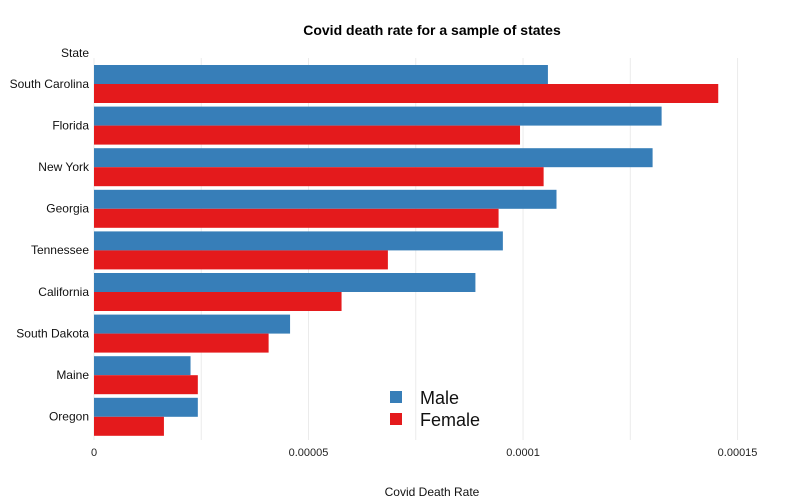  I want to click on chart-title: Covid death rate for a sample of states, so click(432, 30).